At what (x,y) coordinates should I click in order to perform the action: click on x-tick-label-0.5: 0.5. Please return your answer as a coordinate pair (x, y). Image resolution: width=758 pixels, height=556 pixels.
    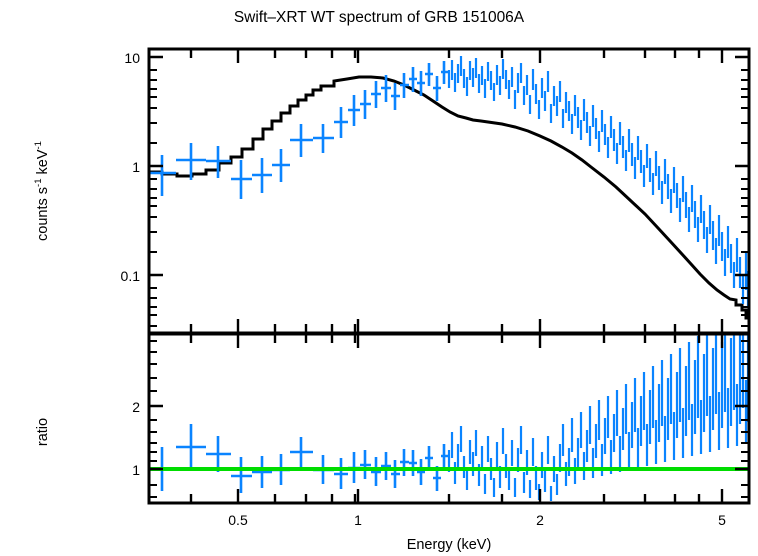
    Looking at the image, I should click on (238, 520).